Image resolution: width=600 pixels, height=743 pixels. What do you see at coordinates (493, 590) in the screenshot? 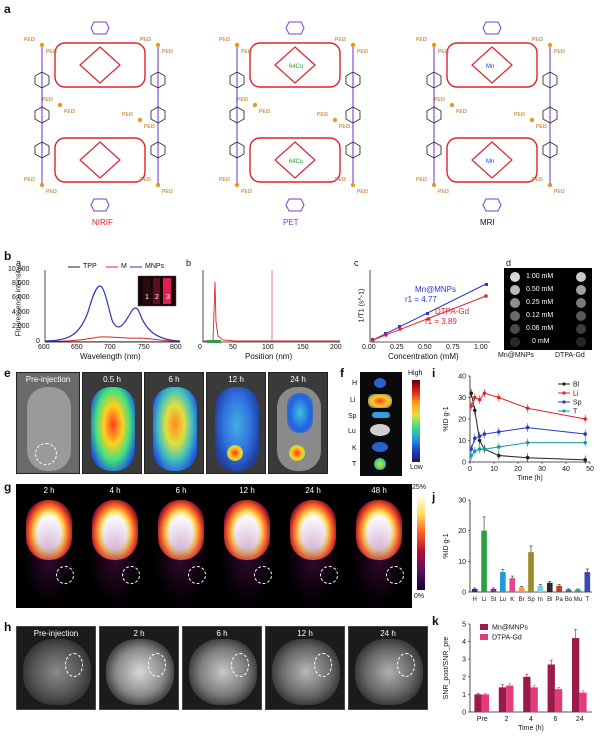
I see `bar-st` at bounding box center [493, 590].